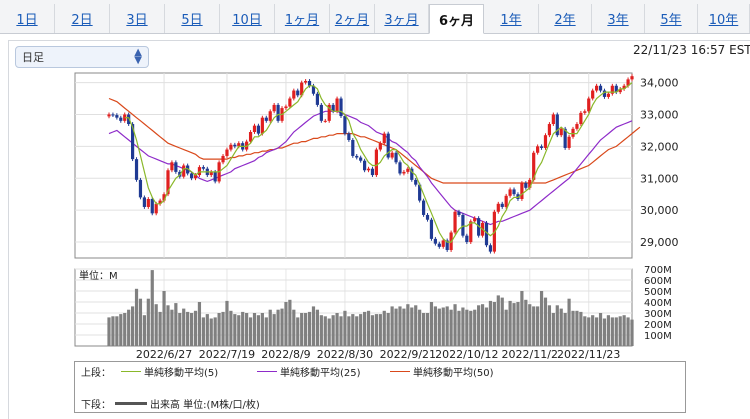 Image resolution: width=750 pixels, height=419 pixels. What do you see at coordinates (192, 18) in the screenshot?
I see `tab-3: 5日` at bounding box center [192, 18].